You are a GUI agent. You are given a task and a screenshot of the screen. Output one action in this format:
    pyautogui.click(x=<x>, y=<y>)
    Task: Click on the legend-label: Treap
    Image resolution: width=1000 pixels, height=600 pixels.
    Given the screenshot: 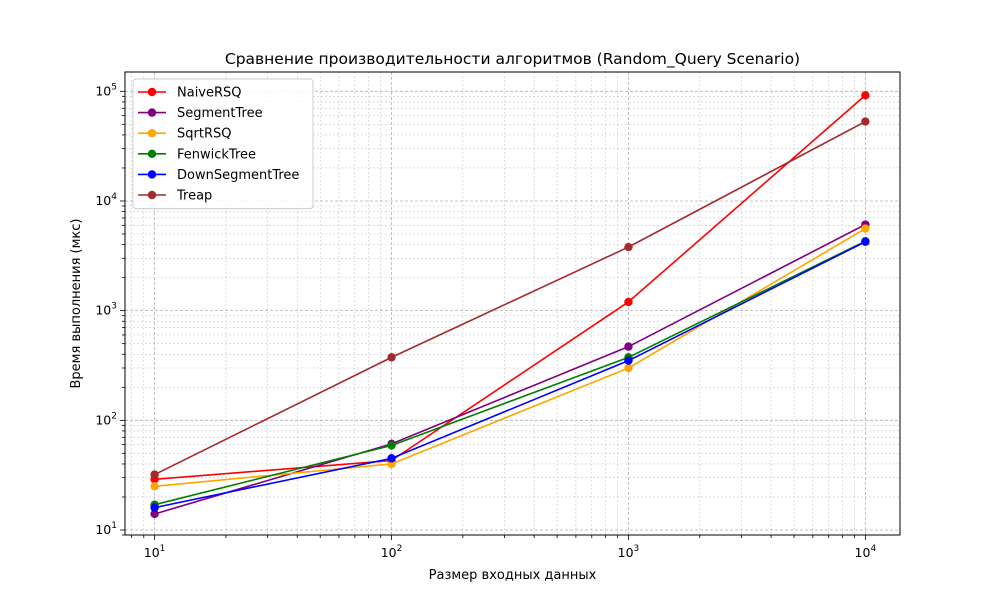 What is the action you would take?
    pyautogui.click(x=194, y=196)
    